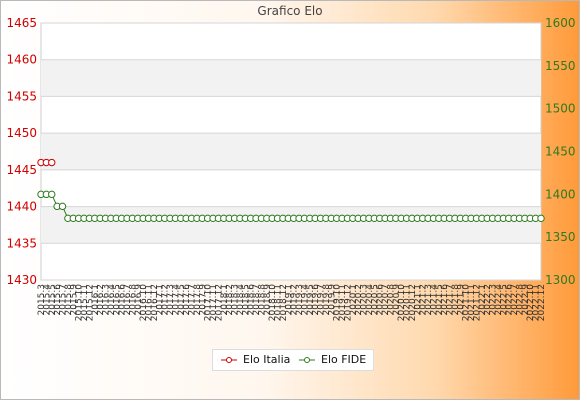 This screenshot has height=400, width=580. Describe the element at coordinates (560, 109) in the screenshot. I see `tick-label-right: 1500` at that location.